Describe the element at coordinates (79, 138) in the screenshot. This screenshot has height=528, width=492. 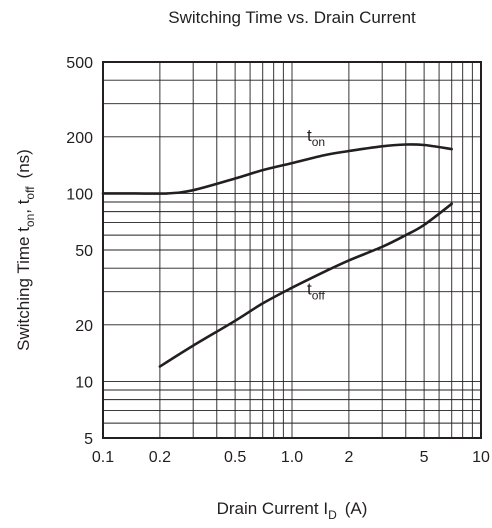
I see `y-tick-label: 200` at that location.